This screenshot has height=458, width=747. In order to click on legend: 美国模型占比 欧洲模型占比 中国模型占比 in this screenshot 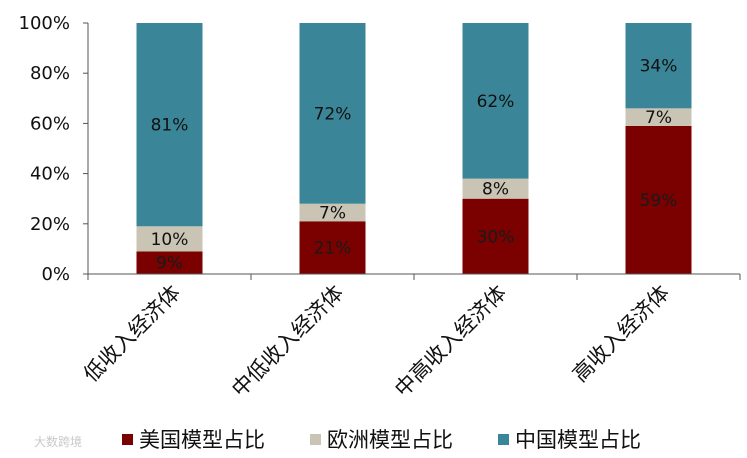, I will do `click(381, 440)`.